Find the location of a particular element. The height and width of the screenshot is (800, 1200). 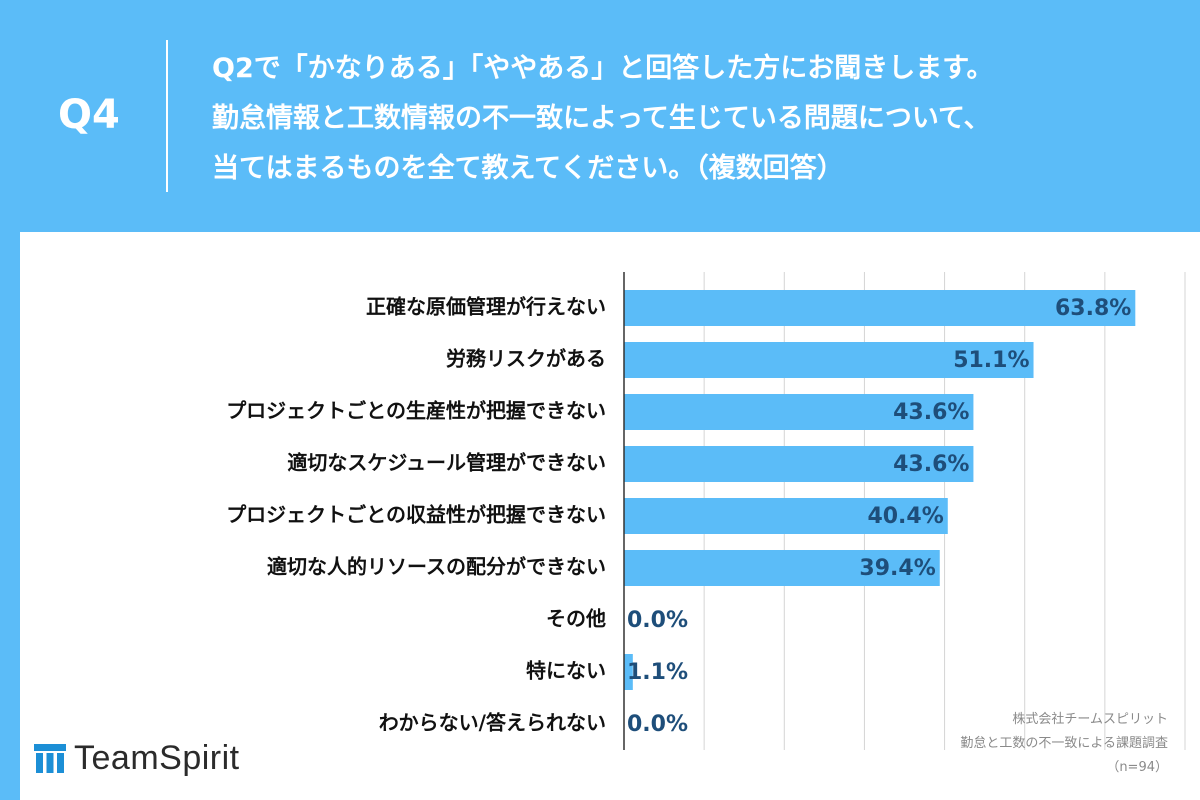

header-divider is located at coordinates (167, 116).